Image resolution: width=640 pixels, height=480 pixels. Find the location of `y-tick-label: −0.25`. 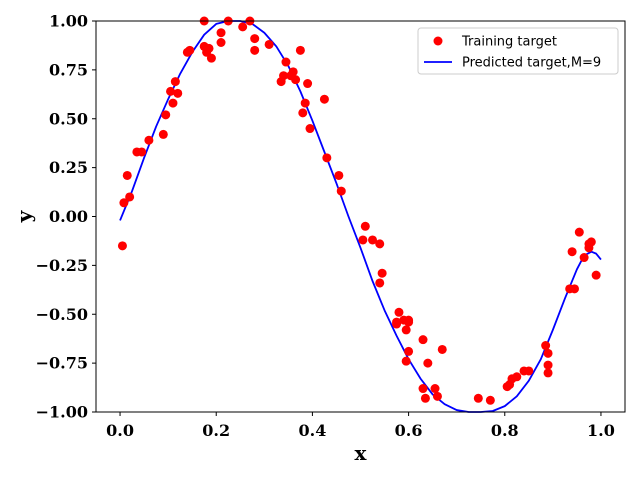

y-tick-label: −0.25 is located at coordinates (62, 265).